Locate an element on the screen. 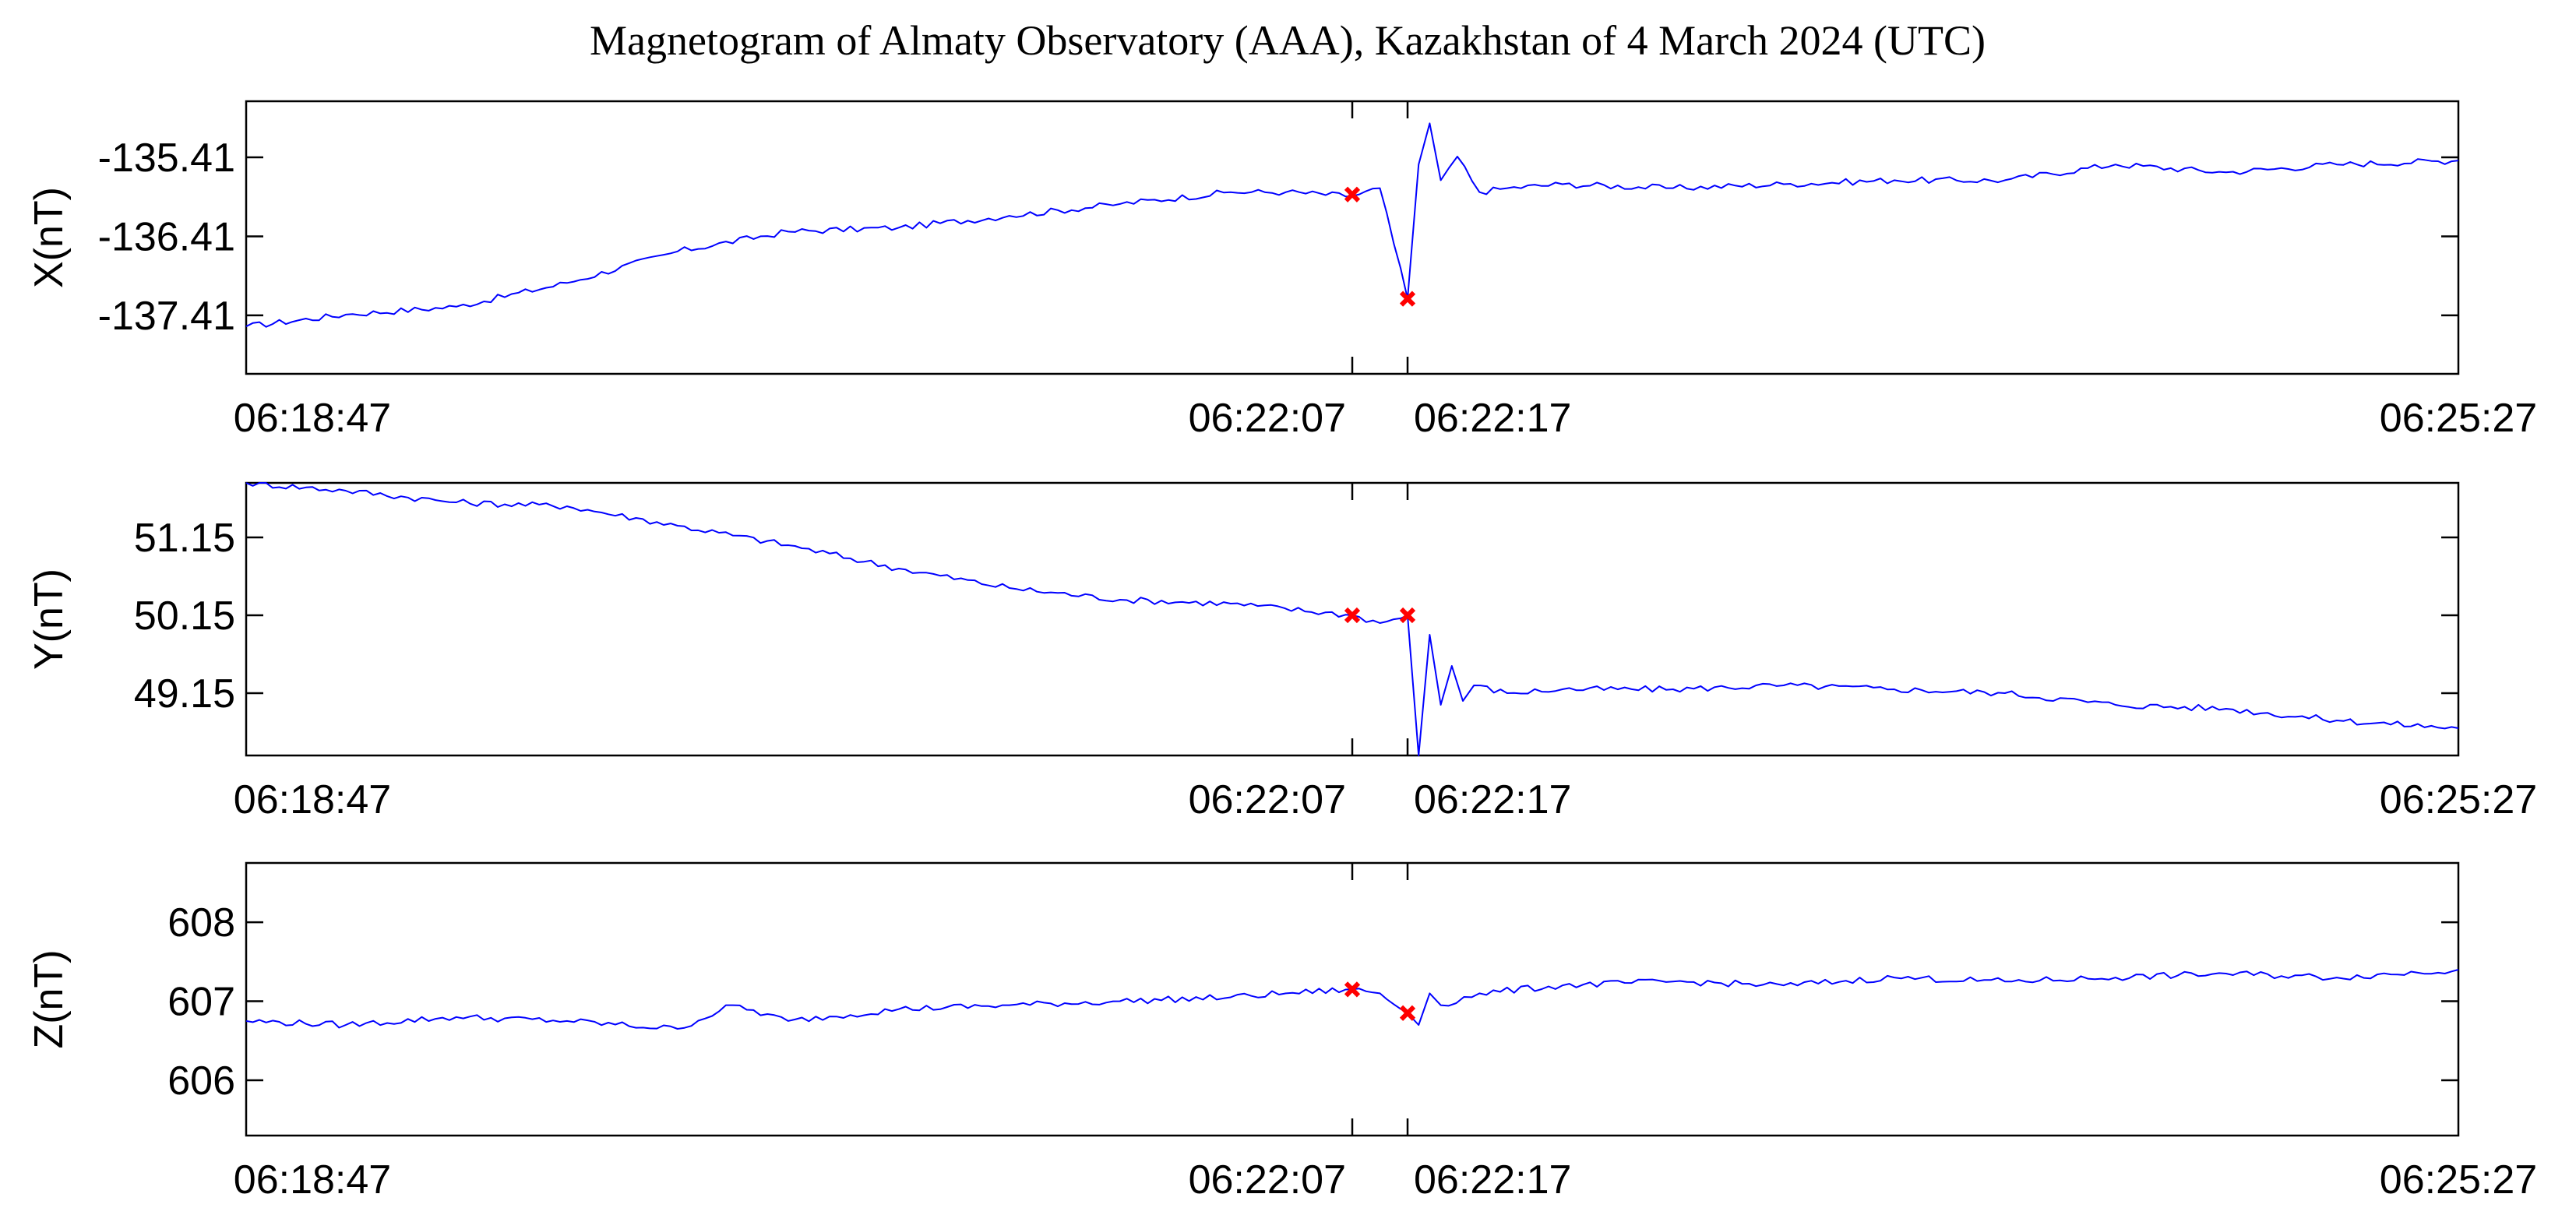  y-tick-label: 607 is located at coordinates (201, 1002).